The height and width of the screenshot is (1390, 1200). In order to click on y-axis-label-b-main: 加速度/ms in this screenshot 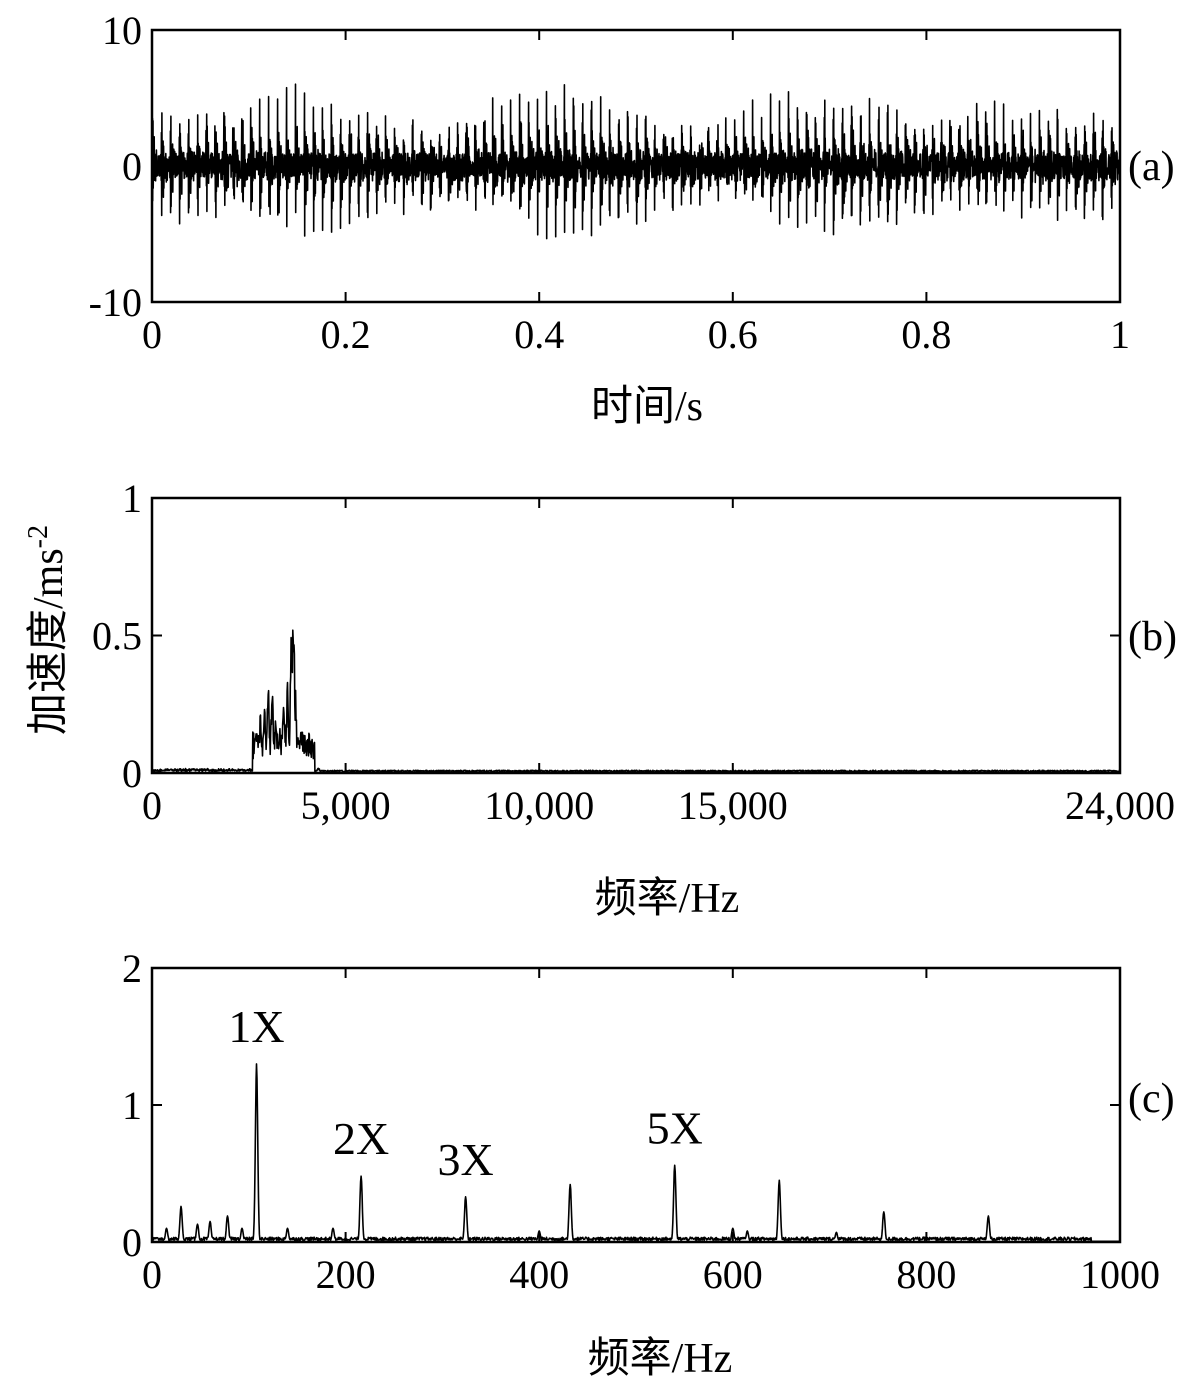, I will do `click(49, 641)`.